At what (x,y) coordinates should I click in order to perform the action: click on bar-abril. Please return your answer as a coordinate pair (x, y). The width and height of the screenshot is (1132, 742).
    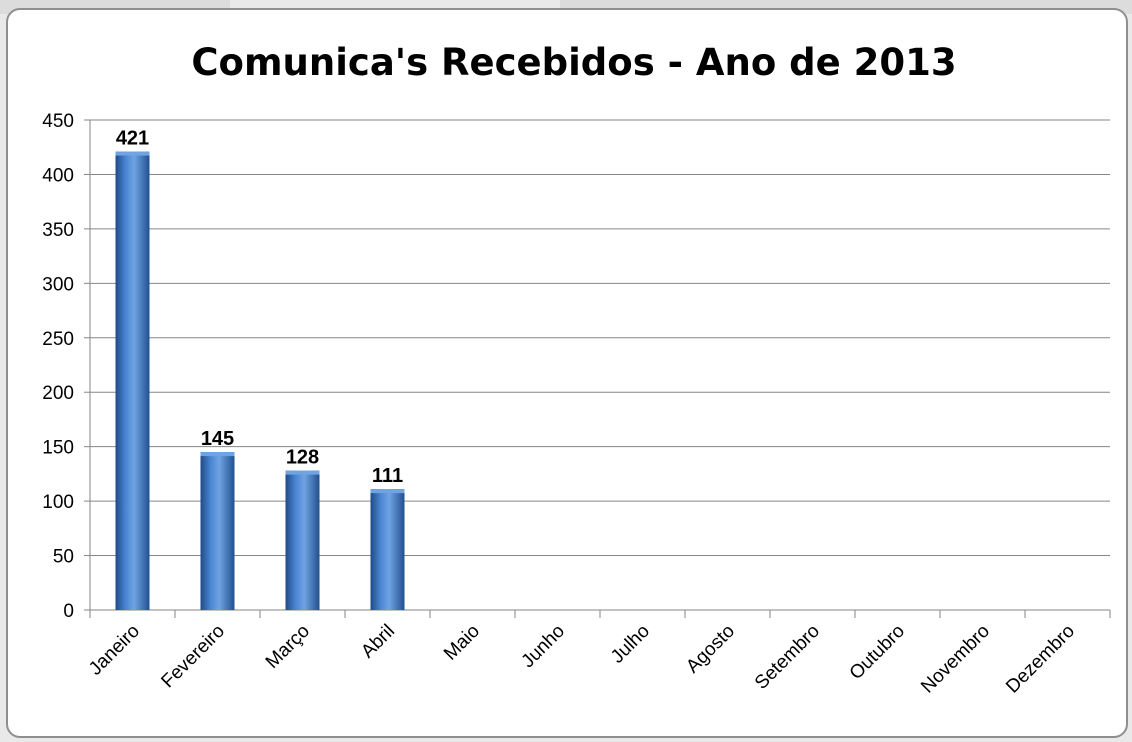
    Looking at the image, I should click on (387, 549).